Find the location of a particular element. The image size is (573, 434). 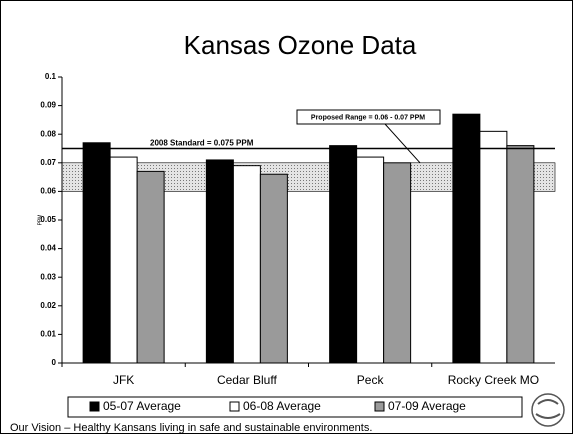

y-tick-label: 0.08 is located at coordinates (48, 133).